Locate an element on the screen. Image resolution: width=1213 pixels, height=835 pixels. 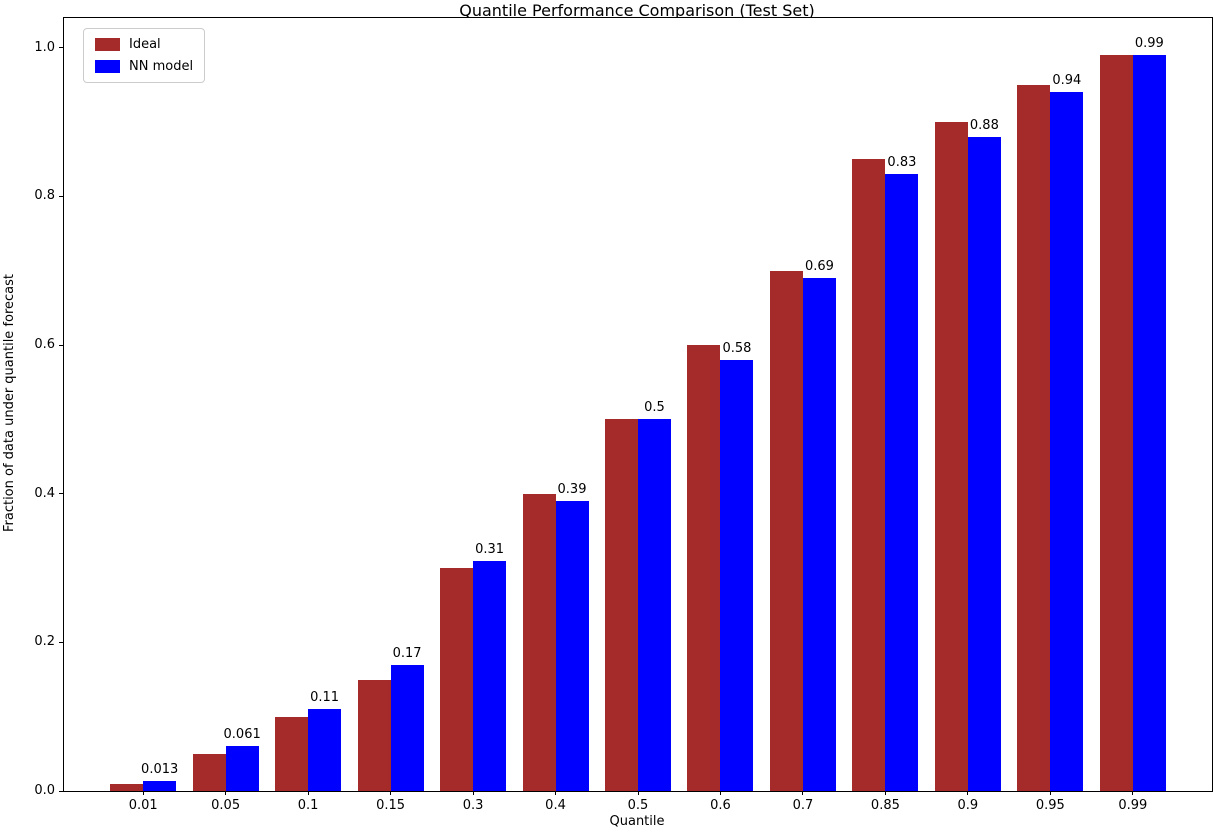
x-tick-label: 0.3 is located at coordinates (473, 805).